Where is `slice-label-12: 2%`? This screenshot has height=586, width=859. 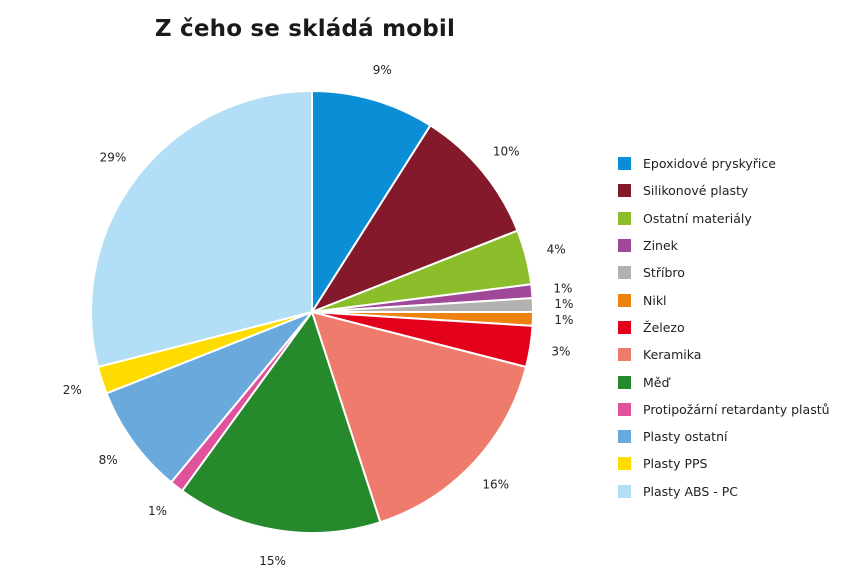
slice-label-12: 2% is located at coordinates (72, 390).